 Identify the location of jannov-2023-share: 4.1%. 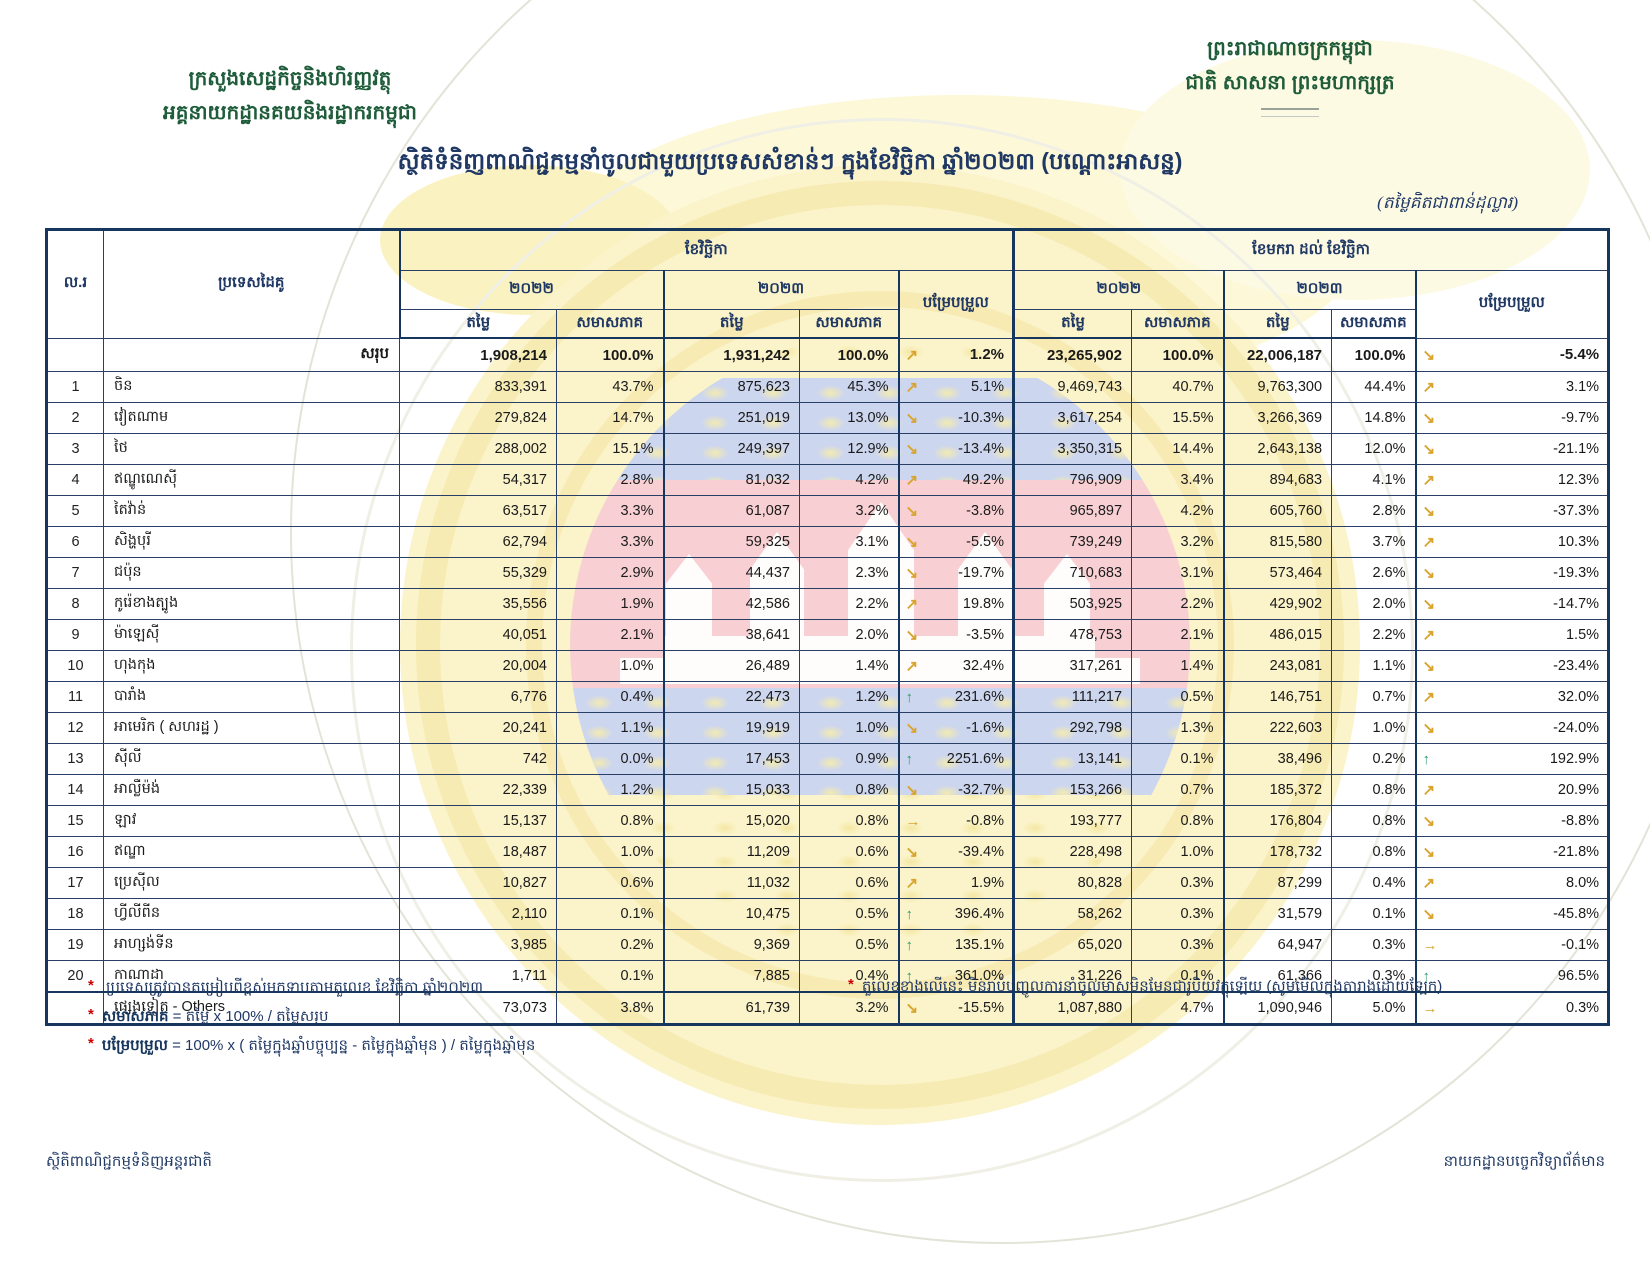
(1374, 480).